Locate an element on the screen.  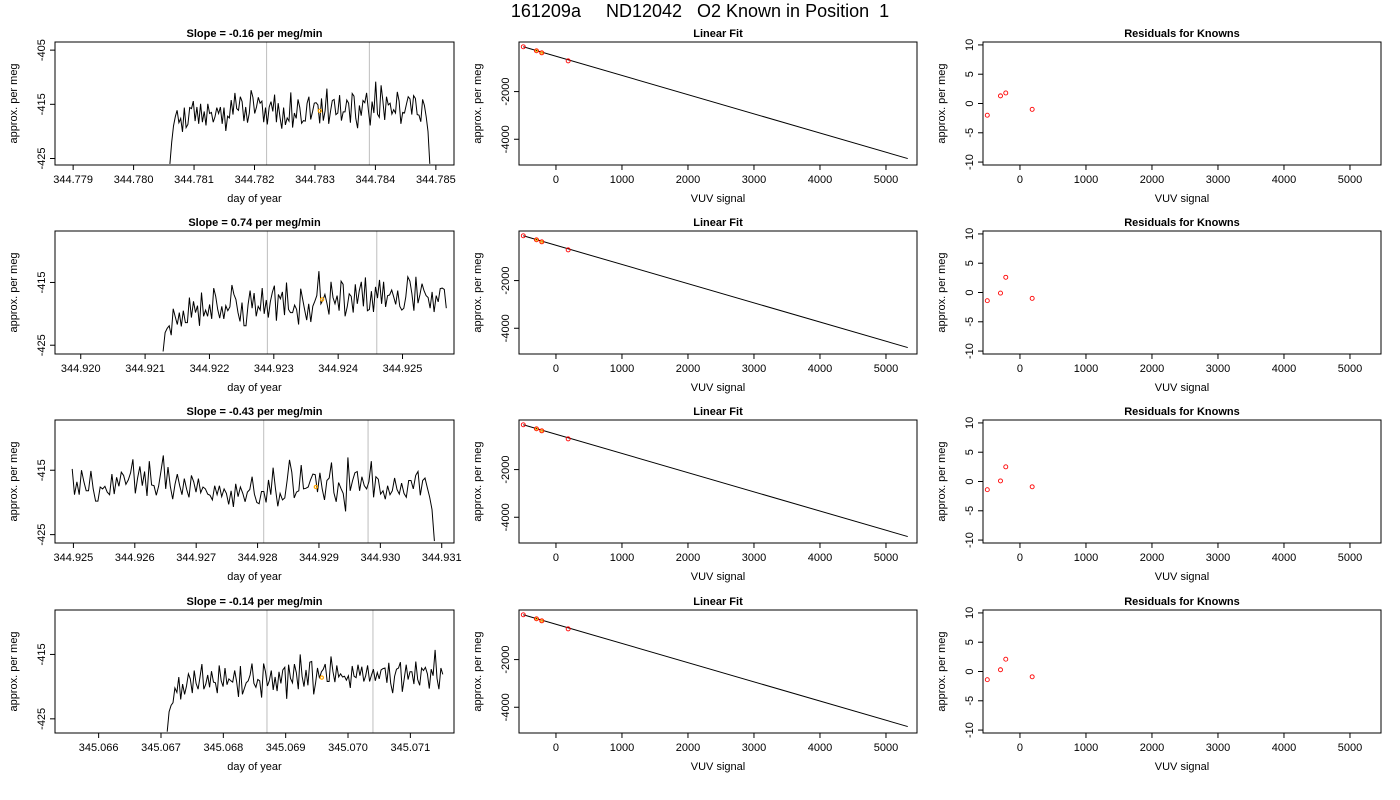
panel-title: Slope = -0.16 per meg/min is located at coordinates (254, 34).